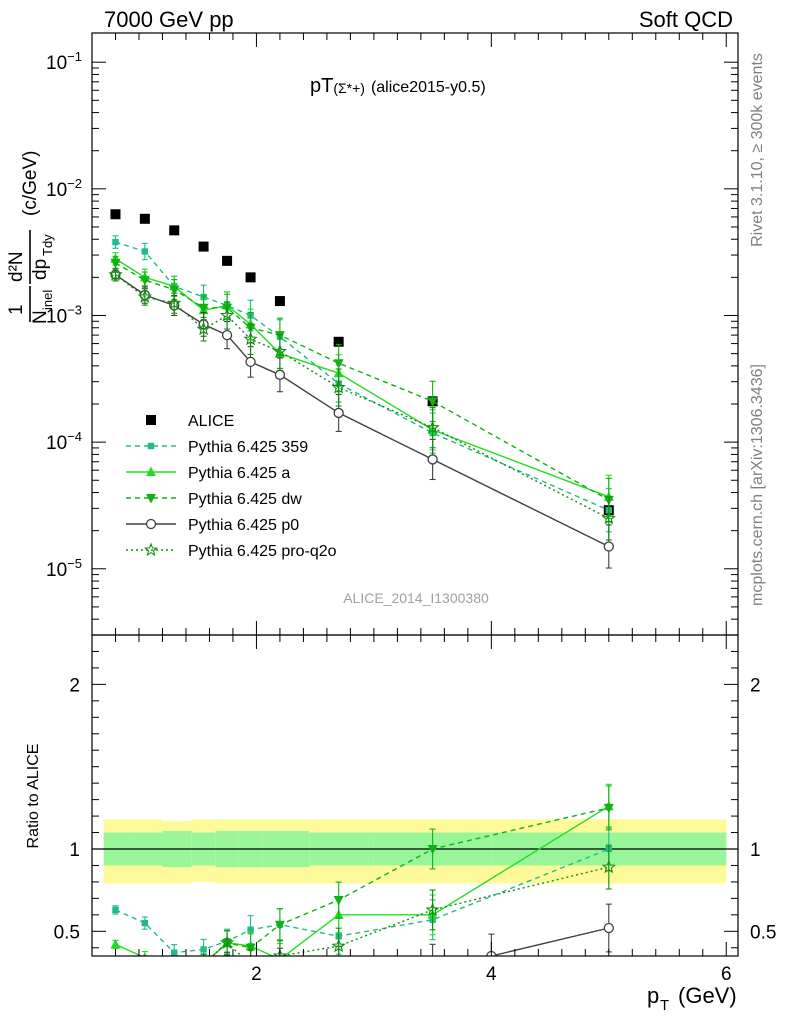 The height and width of the screenshot is (1024, 786). I want to click on ylabel-d2n: d²N, so click(16, 266).